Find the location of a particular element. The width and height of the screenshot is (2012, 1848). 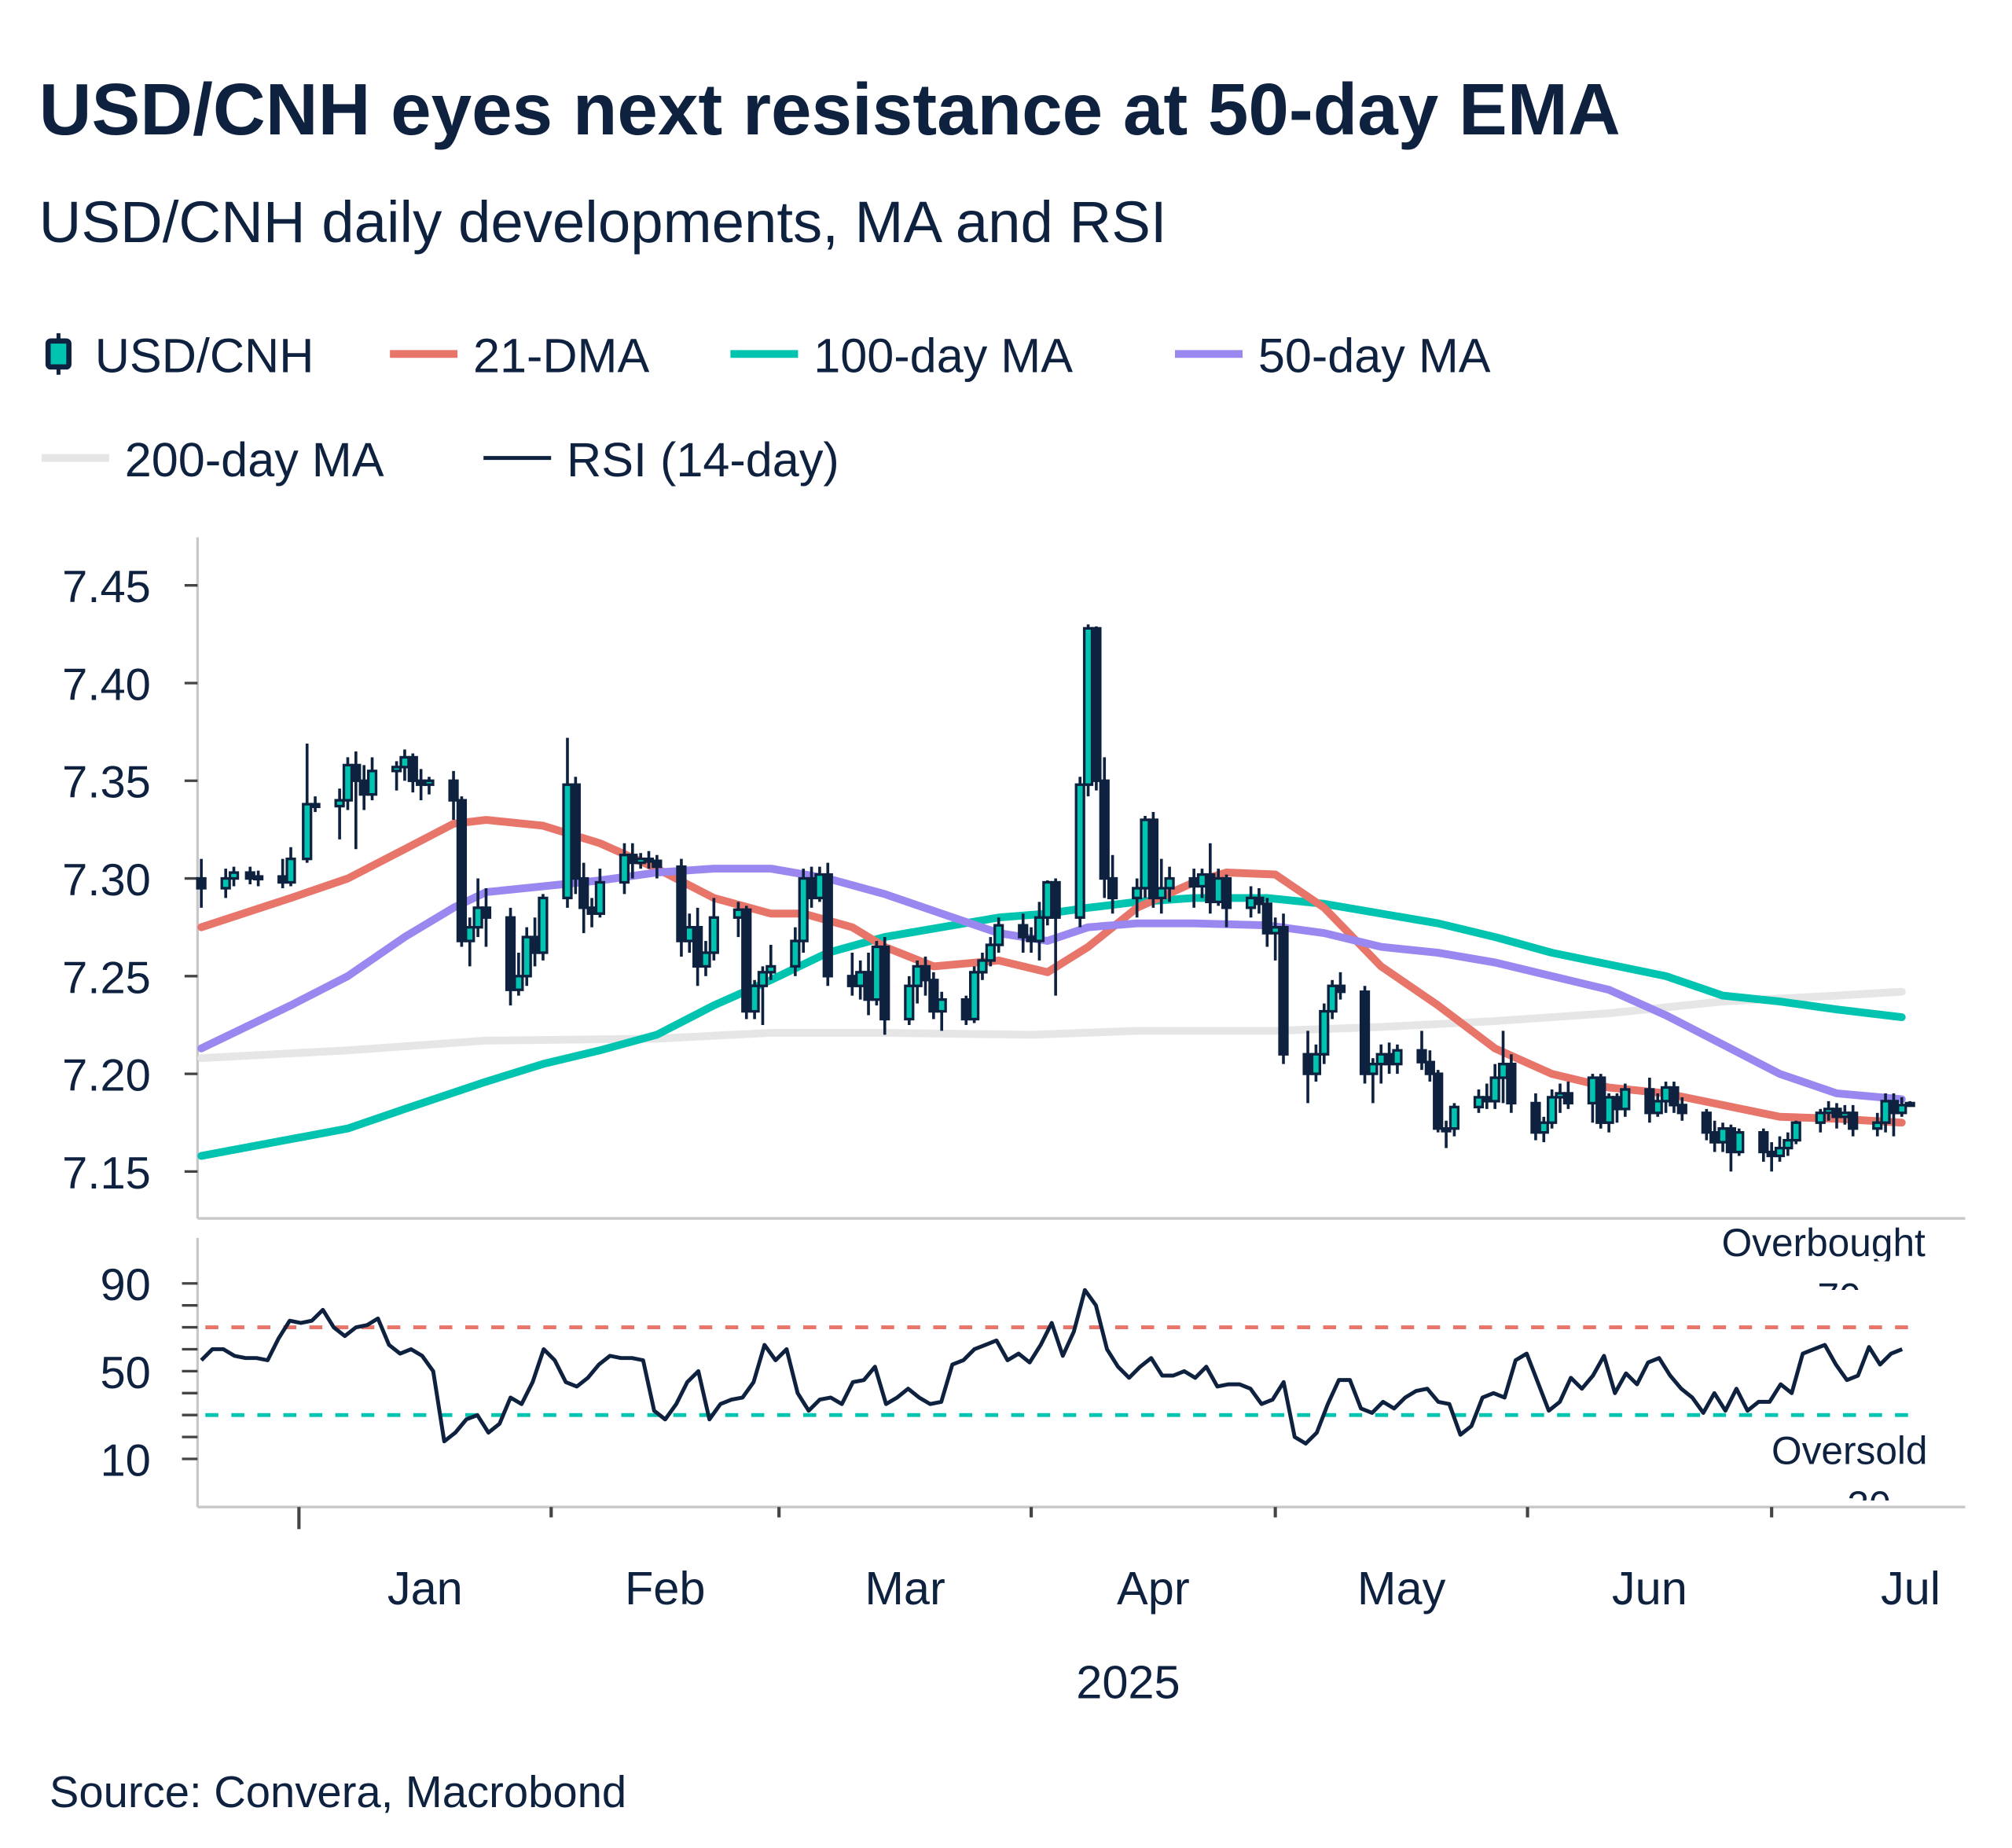

legend-label: 50-day MA is located at coordinates (1374, 355).